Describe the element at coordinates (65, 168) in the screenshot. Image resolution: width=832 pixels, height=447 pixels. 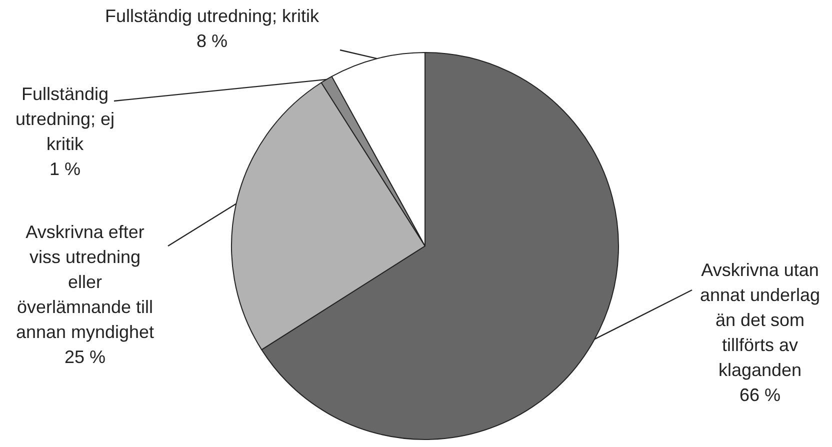
I see `data-label: 1 %` at that location.